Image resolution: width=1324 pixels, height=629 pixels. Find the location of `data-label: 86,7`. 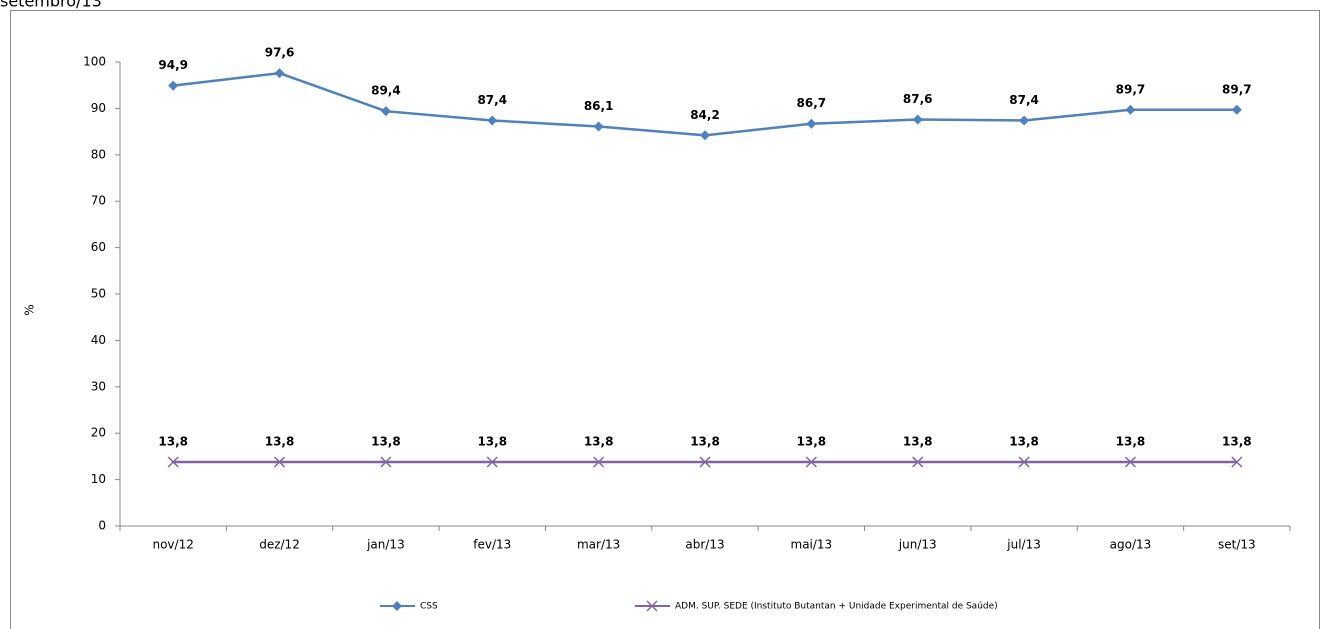

data-label: 86,7 is located at coordinates (812, 103).